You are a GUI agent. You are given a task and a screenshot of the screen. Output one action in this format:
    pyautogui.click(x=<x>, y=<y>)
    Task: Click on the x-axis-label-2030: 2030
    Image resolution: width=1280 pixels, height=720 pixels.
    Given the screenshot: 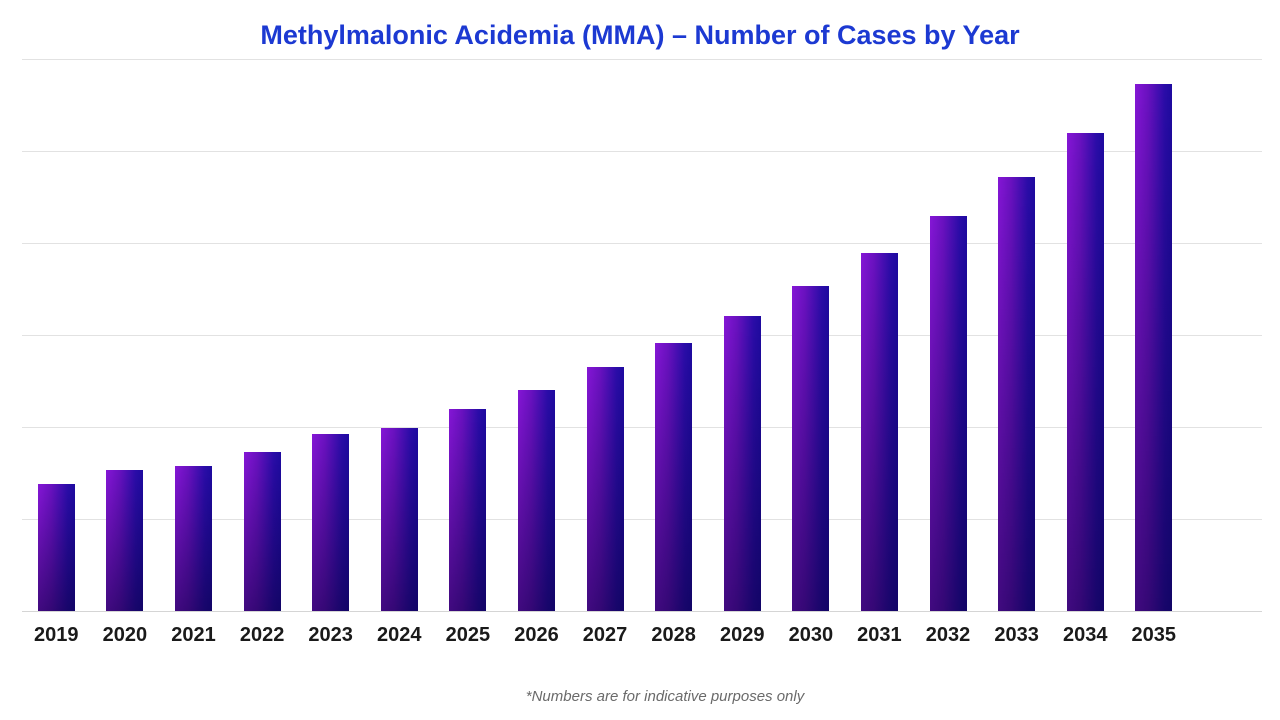 What is the action you would take?
    pyautogui.click(x=811, y=635)
    